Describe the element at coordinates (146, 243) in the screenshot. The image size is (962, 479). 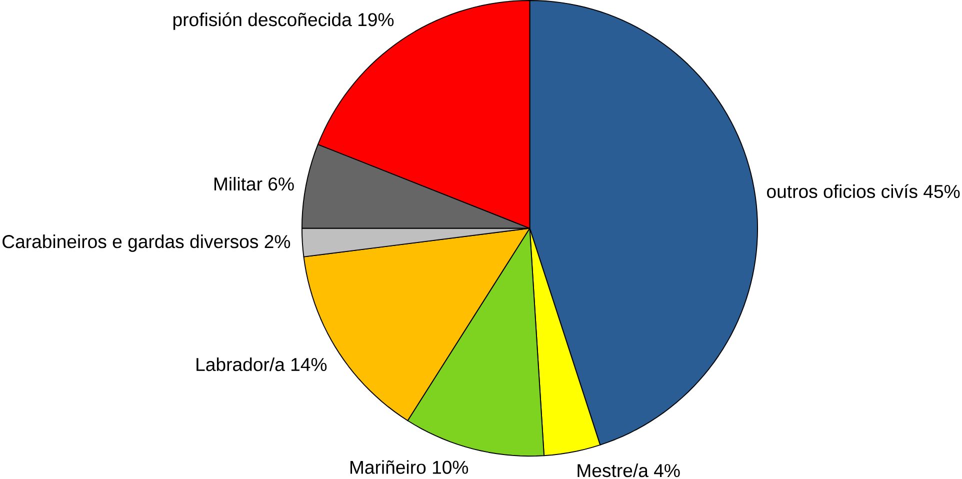
I see `slice-label: Carabineiros e gardas diversos 2%` at that location.